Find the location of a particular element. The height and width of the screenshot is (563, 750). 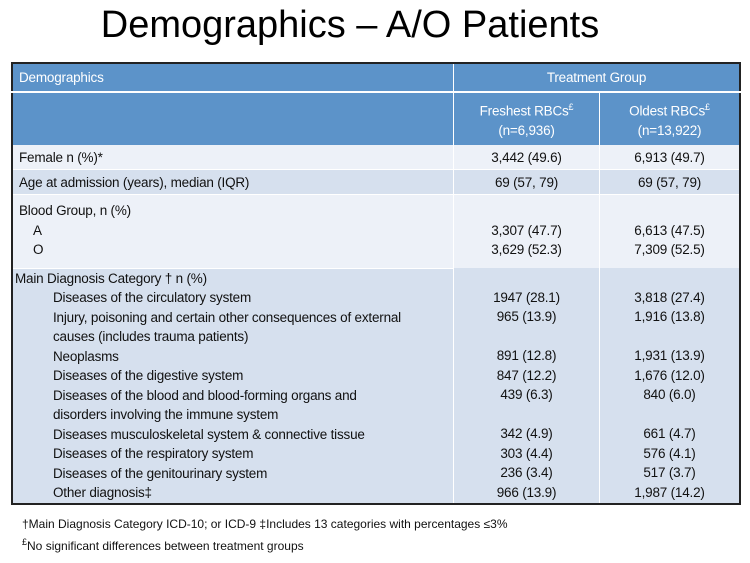

diagnosis-7-label: Diseases of the genitourinary system is located at coordinates (160, 473).